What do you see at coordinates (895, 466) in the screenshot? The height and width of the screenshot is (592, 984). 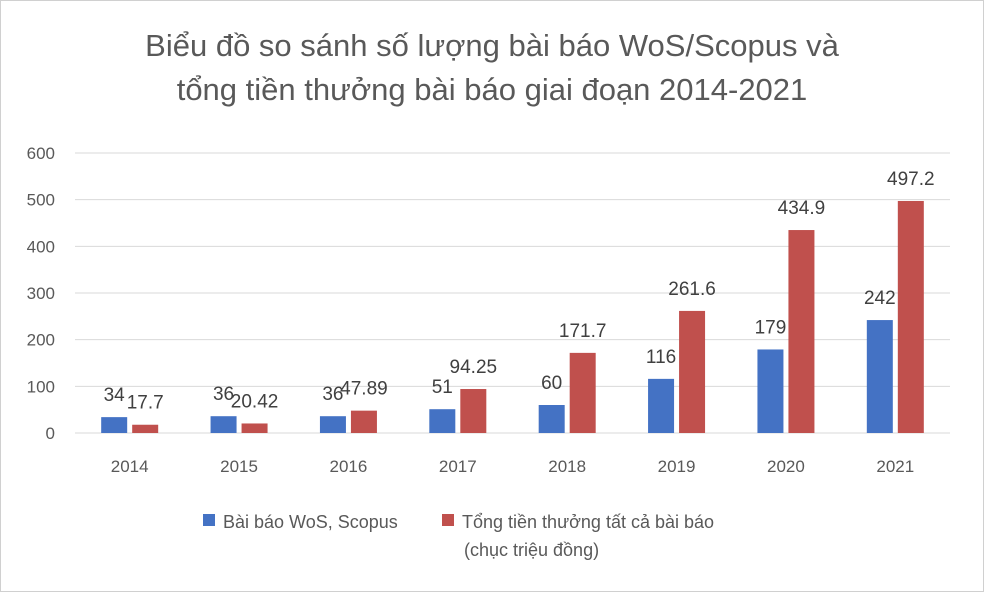 I see `x-tick-label-2021: 2021` at bounding box center [895, 466].